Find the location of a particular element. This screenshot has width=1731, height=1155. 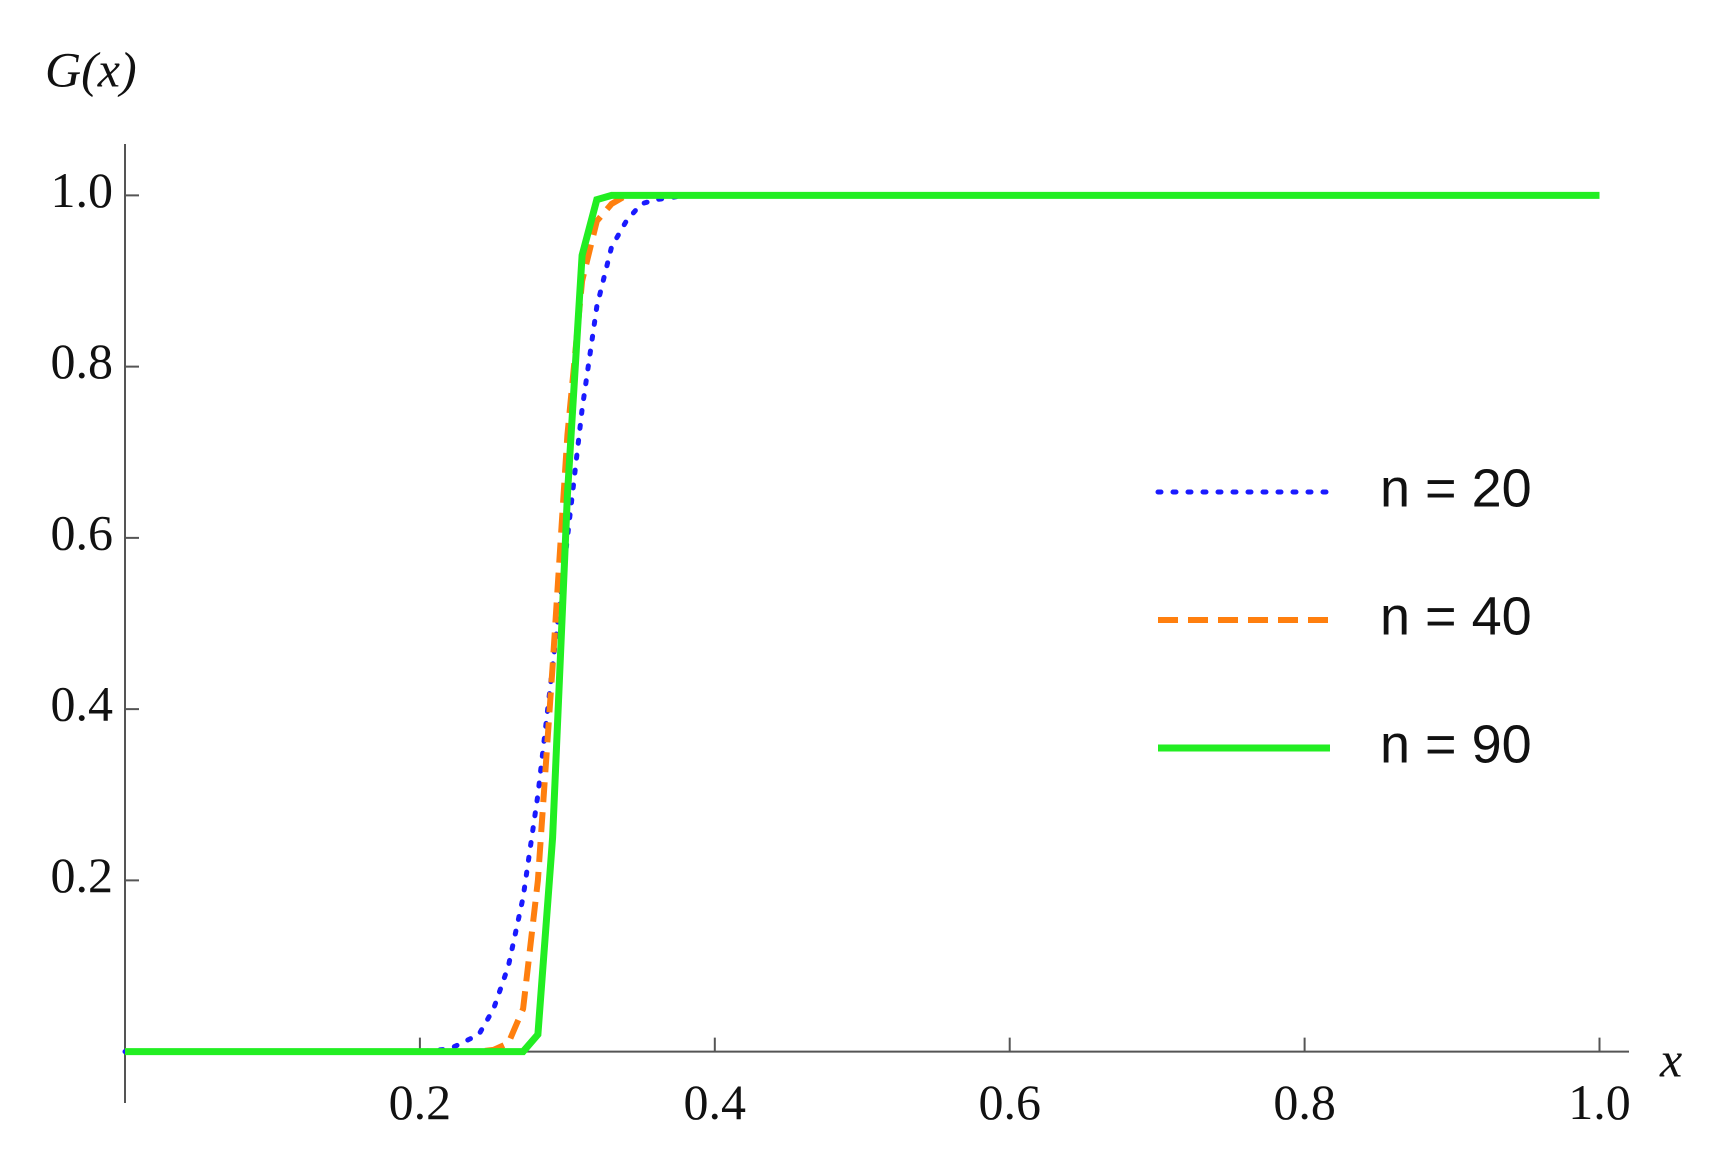

legend-label: n = 40 is located at coordinates (1456, 616).